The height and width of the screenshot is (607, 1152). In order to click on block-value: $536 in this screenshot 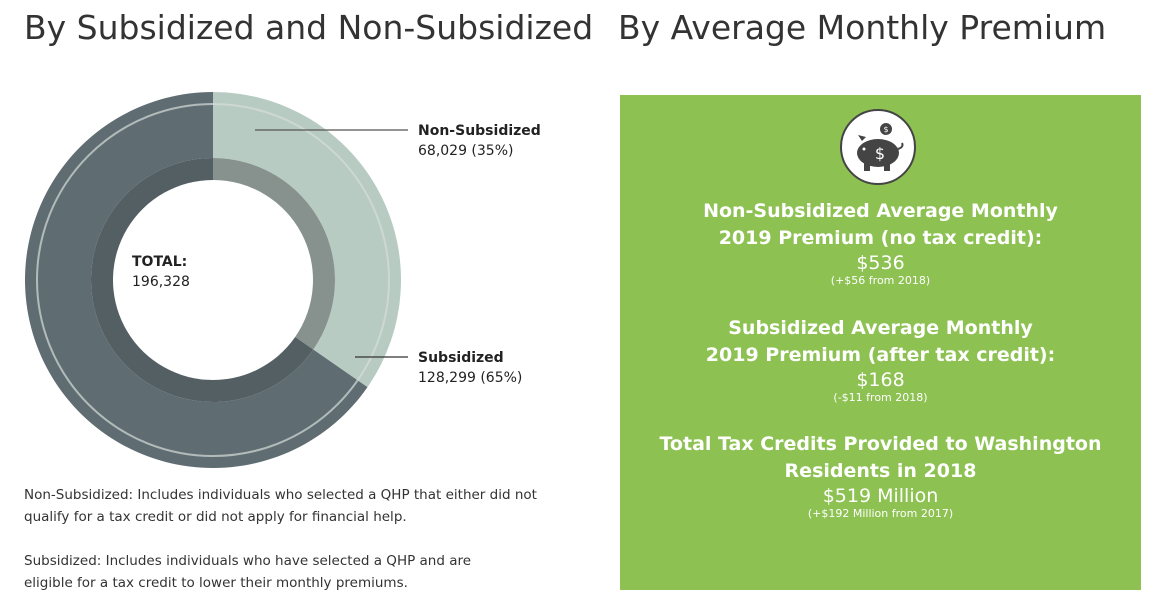, I will do `click(880, 263)`.